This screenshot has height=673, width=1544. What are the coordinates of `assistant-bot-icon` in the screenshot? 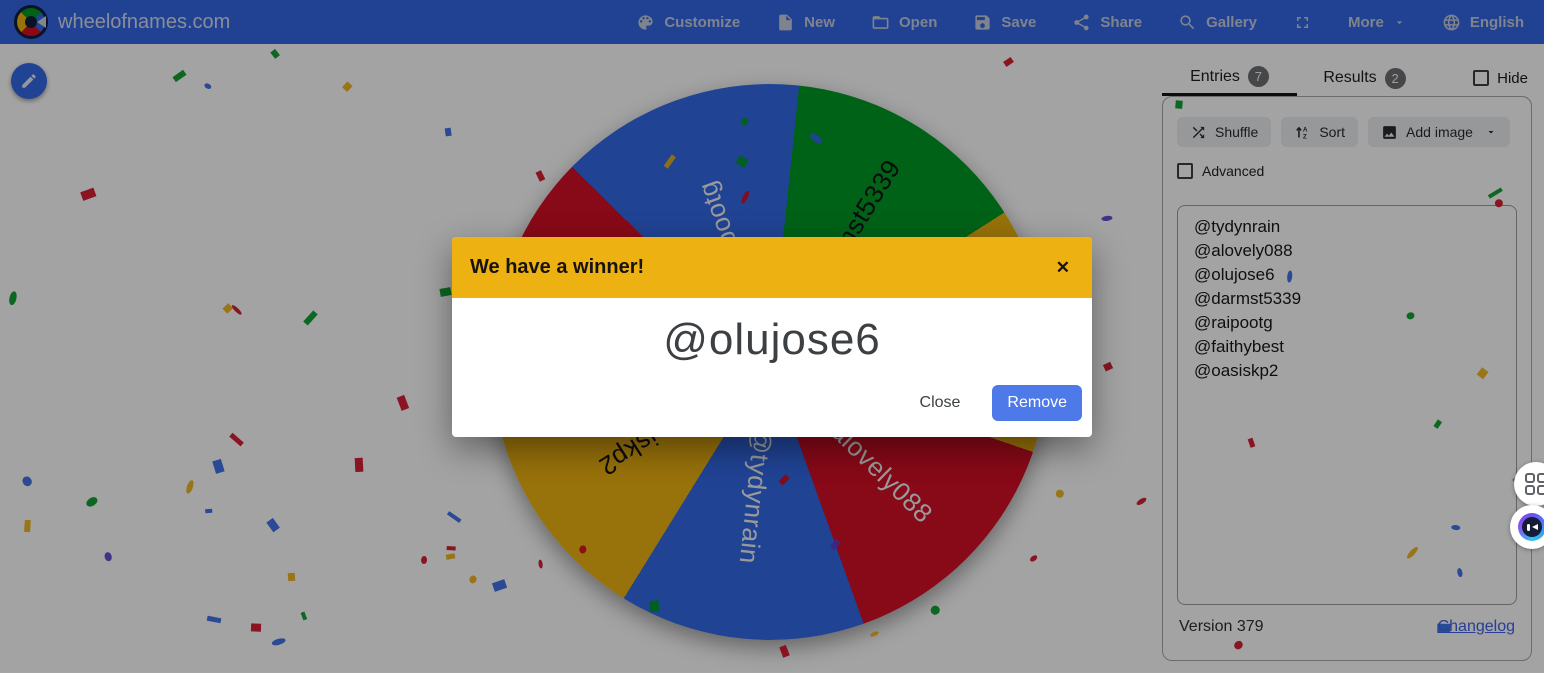 It's located at (1531, 527).